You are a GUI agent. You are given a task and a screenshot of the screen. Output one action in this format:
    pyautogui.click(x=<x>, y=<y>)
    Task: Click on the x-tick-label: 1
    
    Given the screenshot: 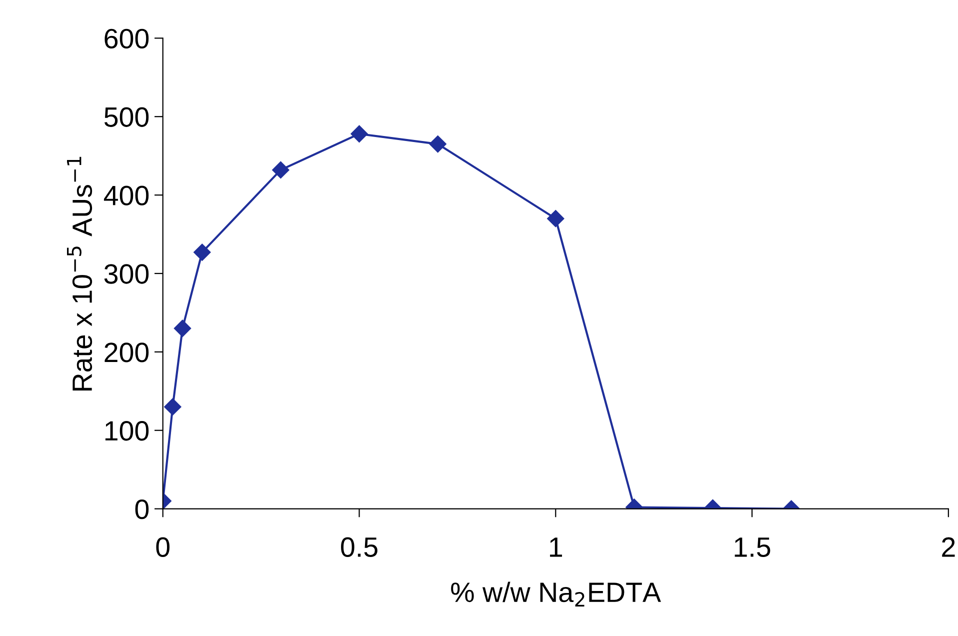 What is the action you would take?
    pyautogui.click(x=556, y=547)
    